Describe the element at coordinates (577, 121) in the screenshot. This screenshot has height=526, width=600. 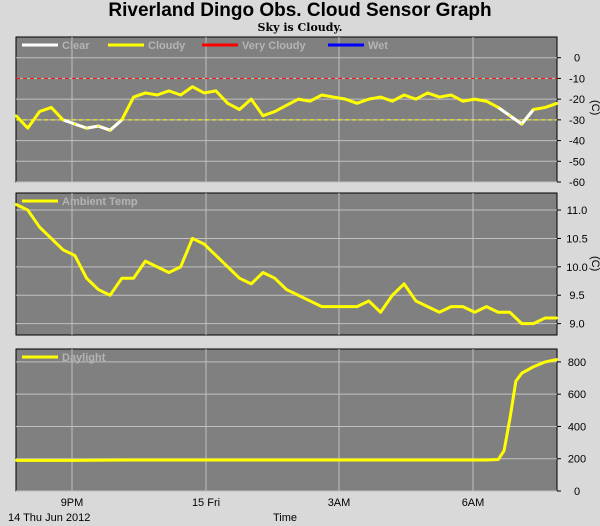
I see `y-tick-label: -30` at that location.